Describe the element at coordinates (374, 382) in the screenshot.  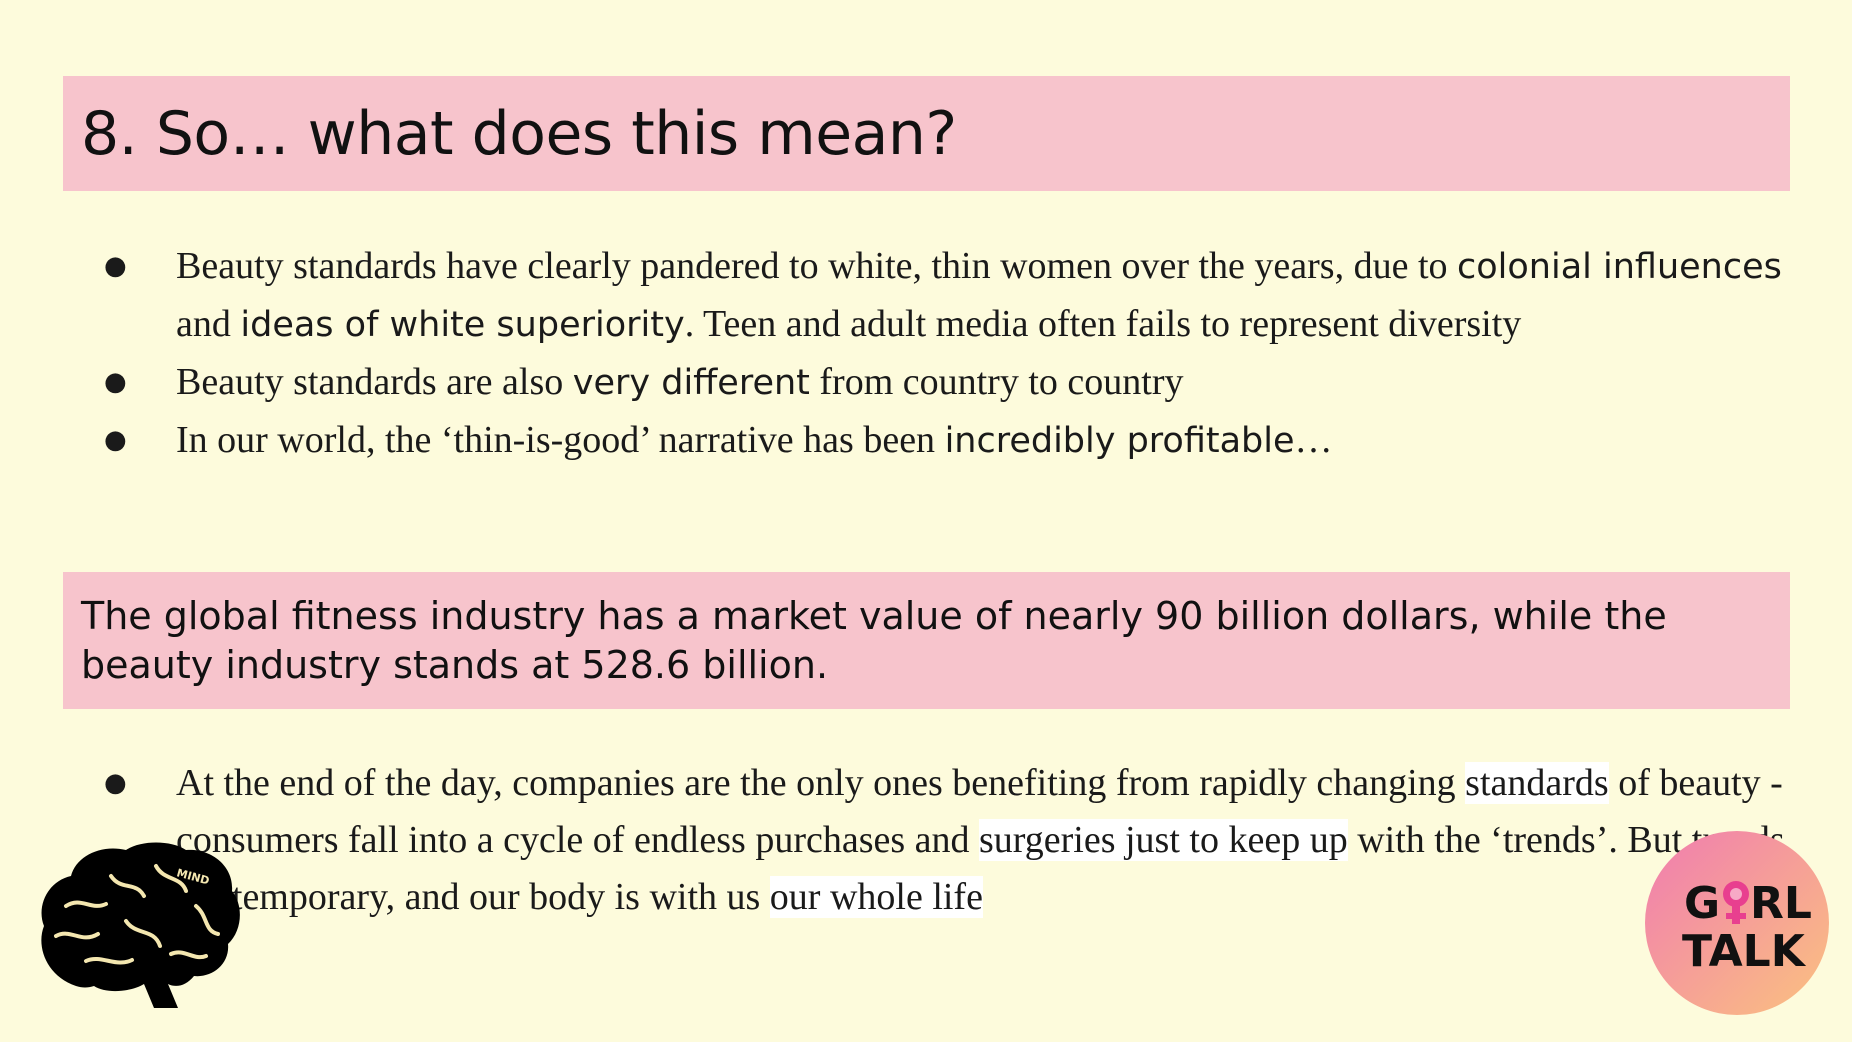
I see `body-text: Beauty standards are also` at that location.